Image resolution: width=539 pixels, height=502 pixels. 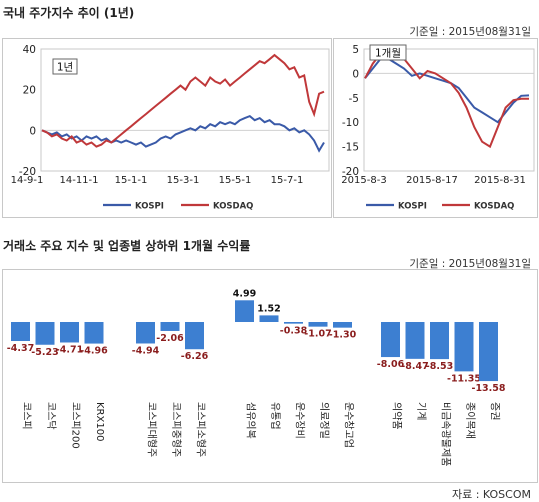 I want to click on bar-value-label: -4.37, so click(x=20, y=348).